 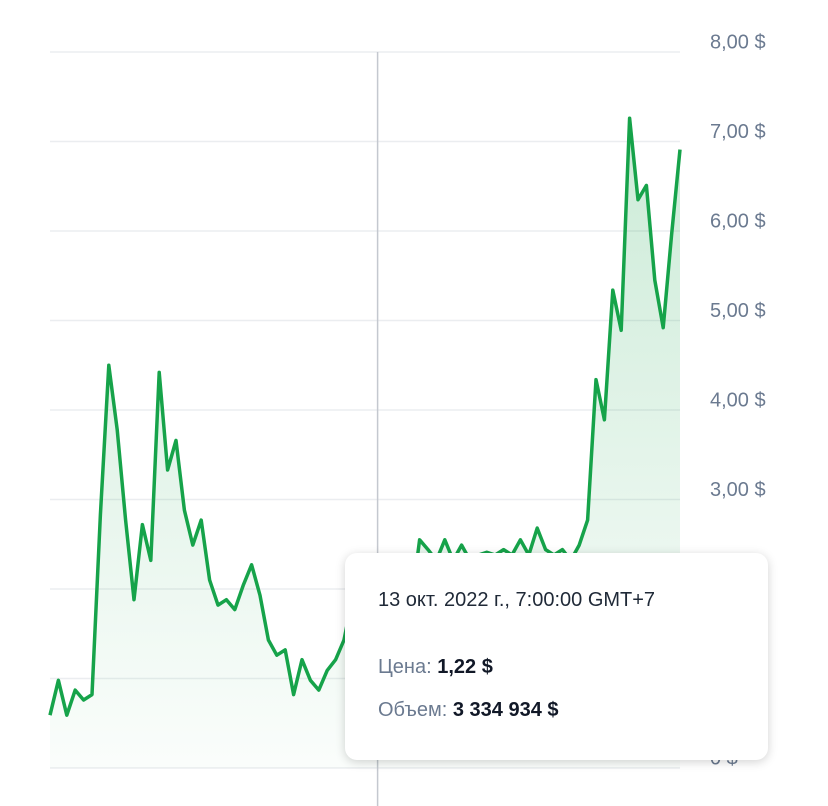 I want to click on tooltip-volume: 3 334 934 $, so click(x=505, y=710).